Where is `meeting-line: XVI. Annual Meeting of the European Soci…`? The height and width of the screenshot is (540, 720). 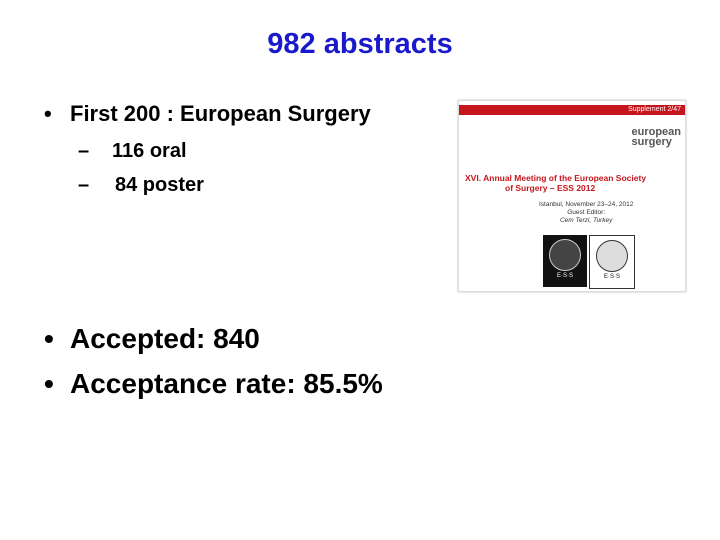
meeting-line: XVI. Annual Meeting of the European Soci… is located at coordinates (556, 178).